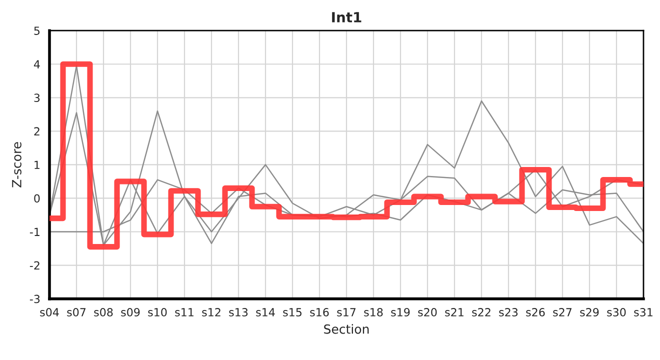 This screenshot has width=660, height=360. What do you see at coordinates (37, 64) in the screenshot?
I see `y-tick-label: 4` at bounding box center [37, 64].